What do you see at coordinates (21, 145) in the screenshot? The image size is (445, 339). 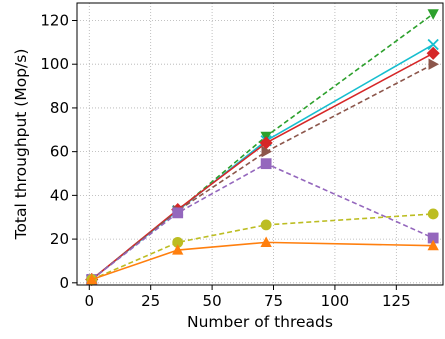 I see `y-axis-label: Total throughput (Mop/s)` at bounding box center [21, 145].